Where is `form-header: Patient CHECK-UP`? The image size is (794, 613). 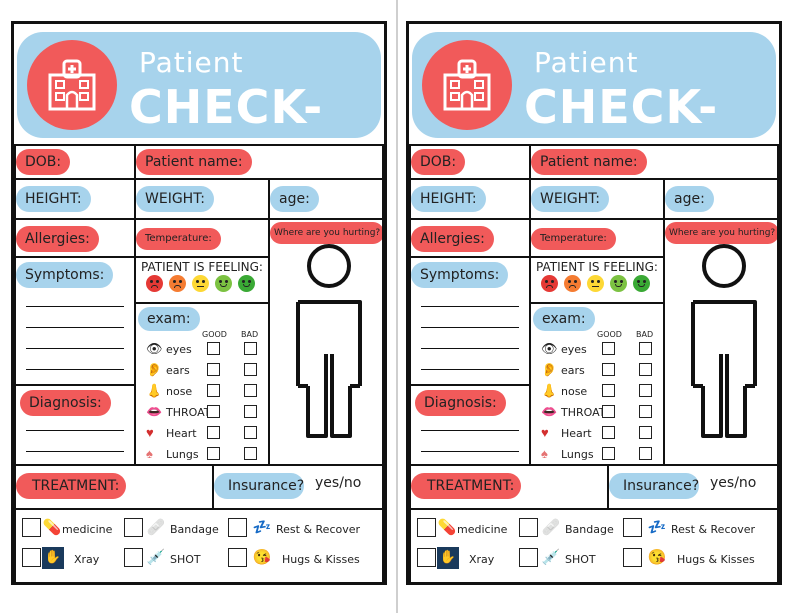
form-header: Patient CHECK-UP is located at coordinates (594, 85).